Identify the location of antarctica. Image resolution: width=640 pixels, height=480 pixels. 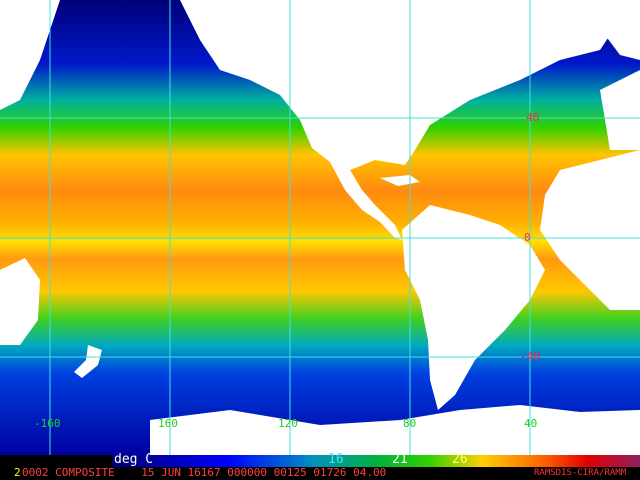
(395, 430).